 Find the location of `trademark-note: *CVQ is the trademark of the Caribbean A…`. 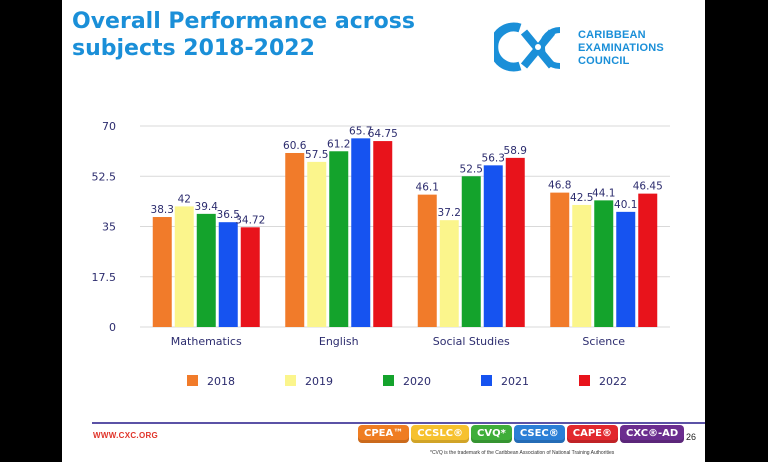

trademark-note: *CVQ is the trademark of the Caribbean A… is located at coordinates (522, 453).